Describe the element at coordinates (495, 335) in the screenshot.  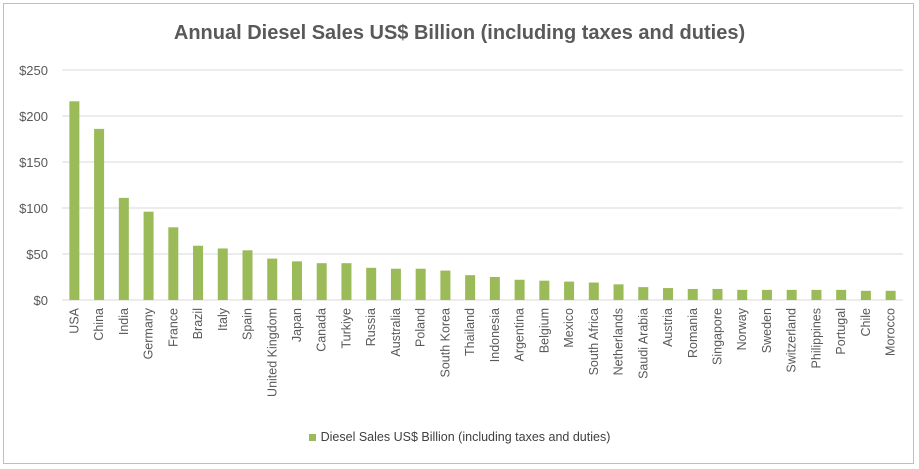
I see `x-tick-label: Indonesia` at that location.